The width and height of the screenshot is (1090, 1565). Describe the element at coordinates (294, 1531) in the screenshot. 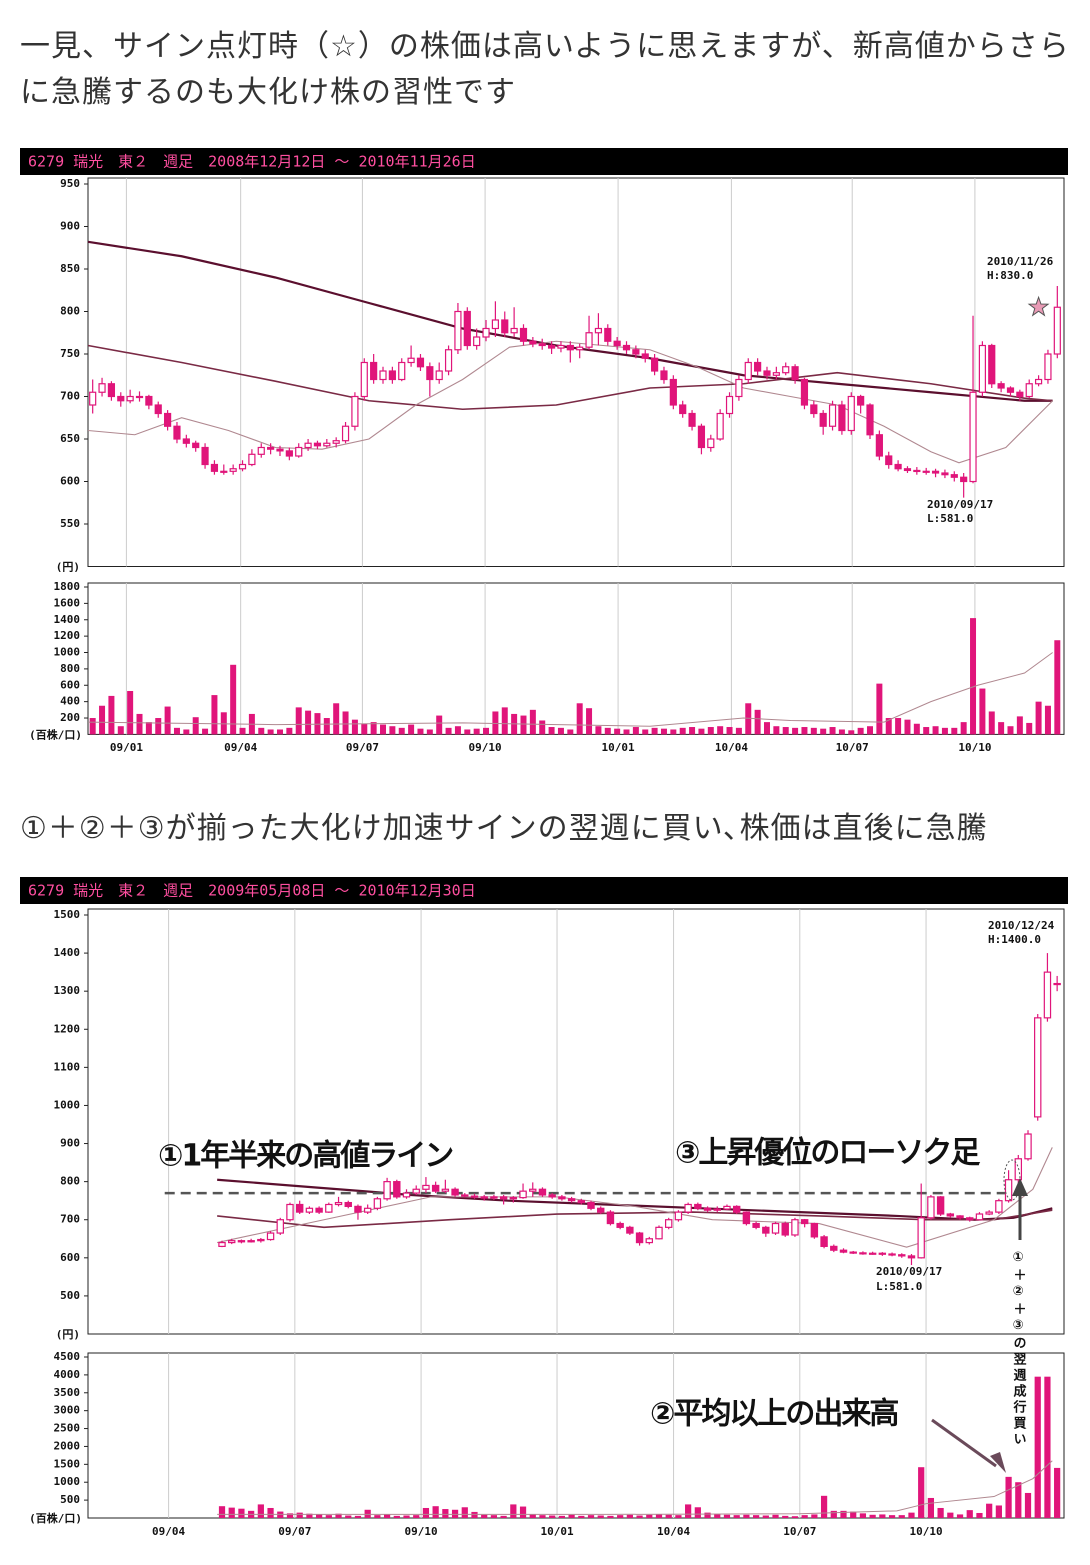

I see `x-tick-label: 09/07` at that location.